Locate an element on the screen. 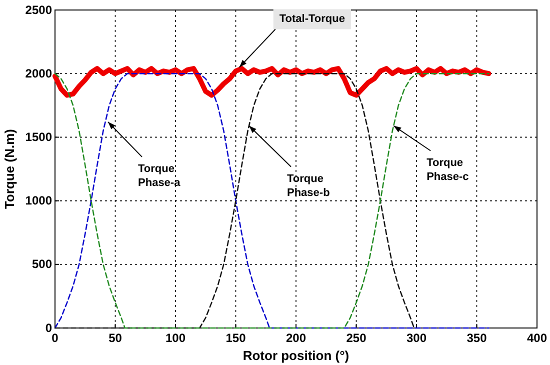  annotation: Torque Phase-c is located at coordinates (447, 169).